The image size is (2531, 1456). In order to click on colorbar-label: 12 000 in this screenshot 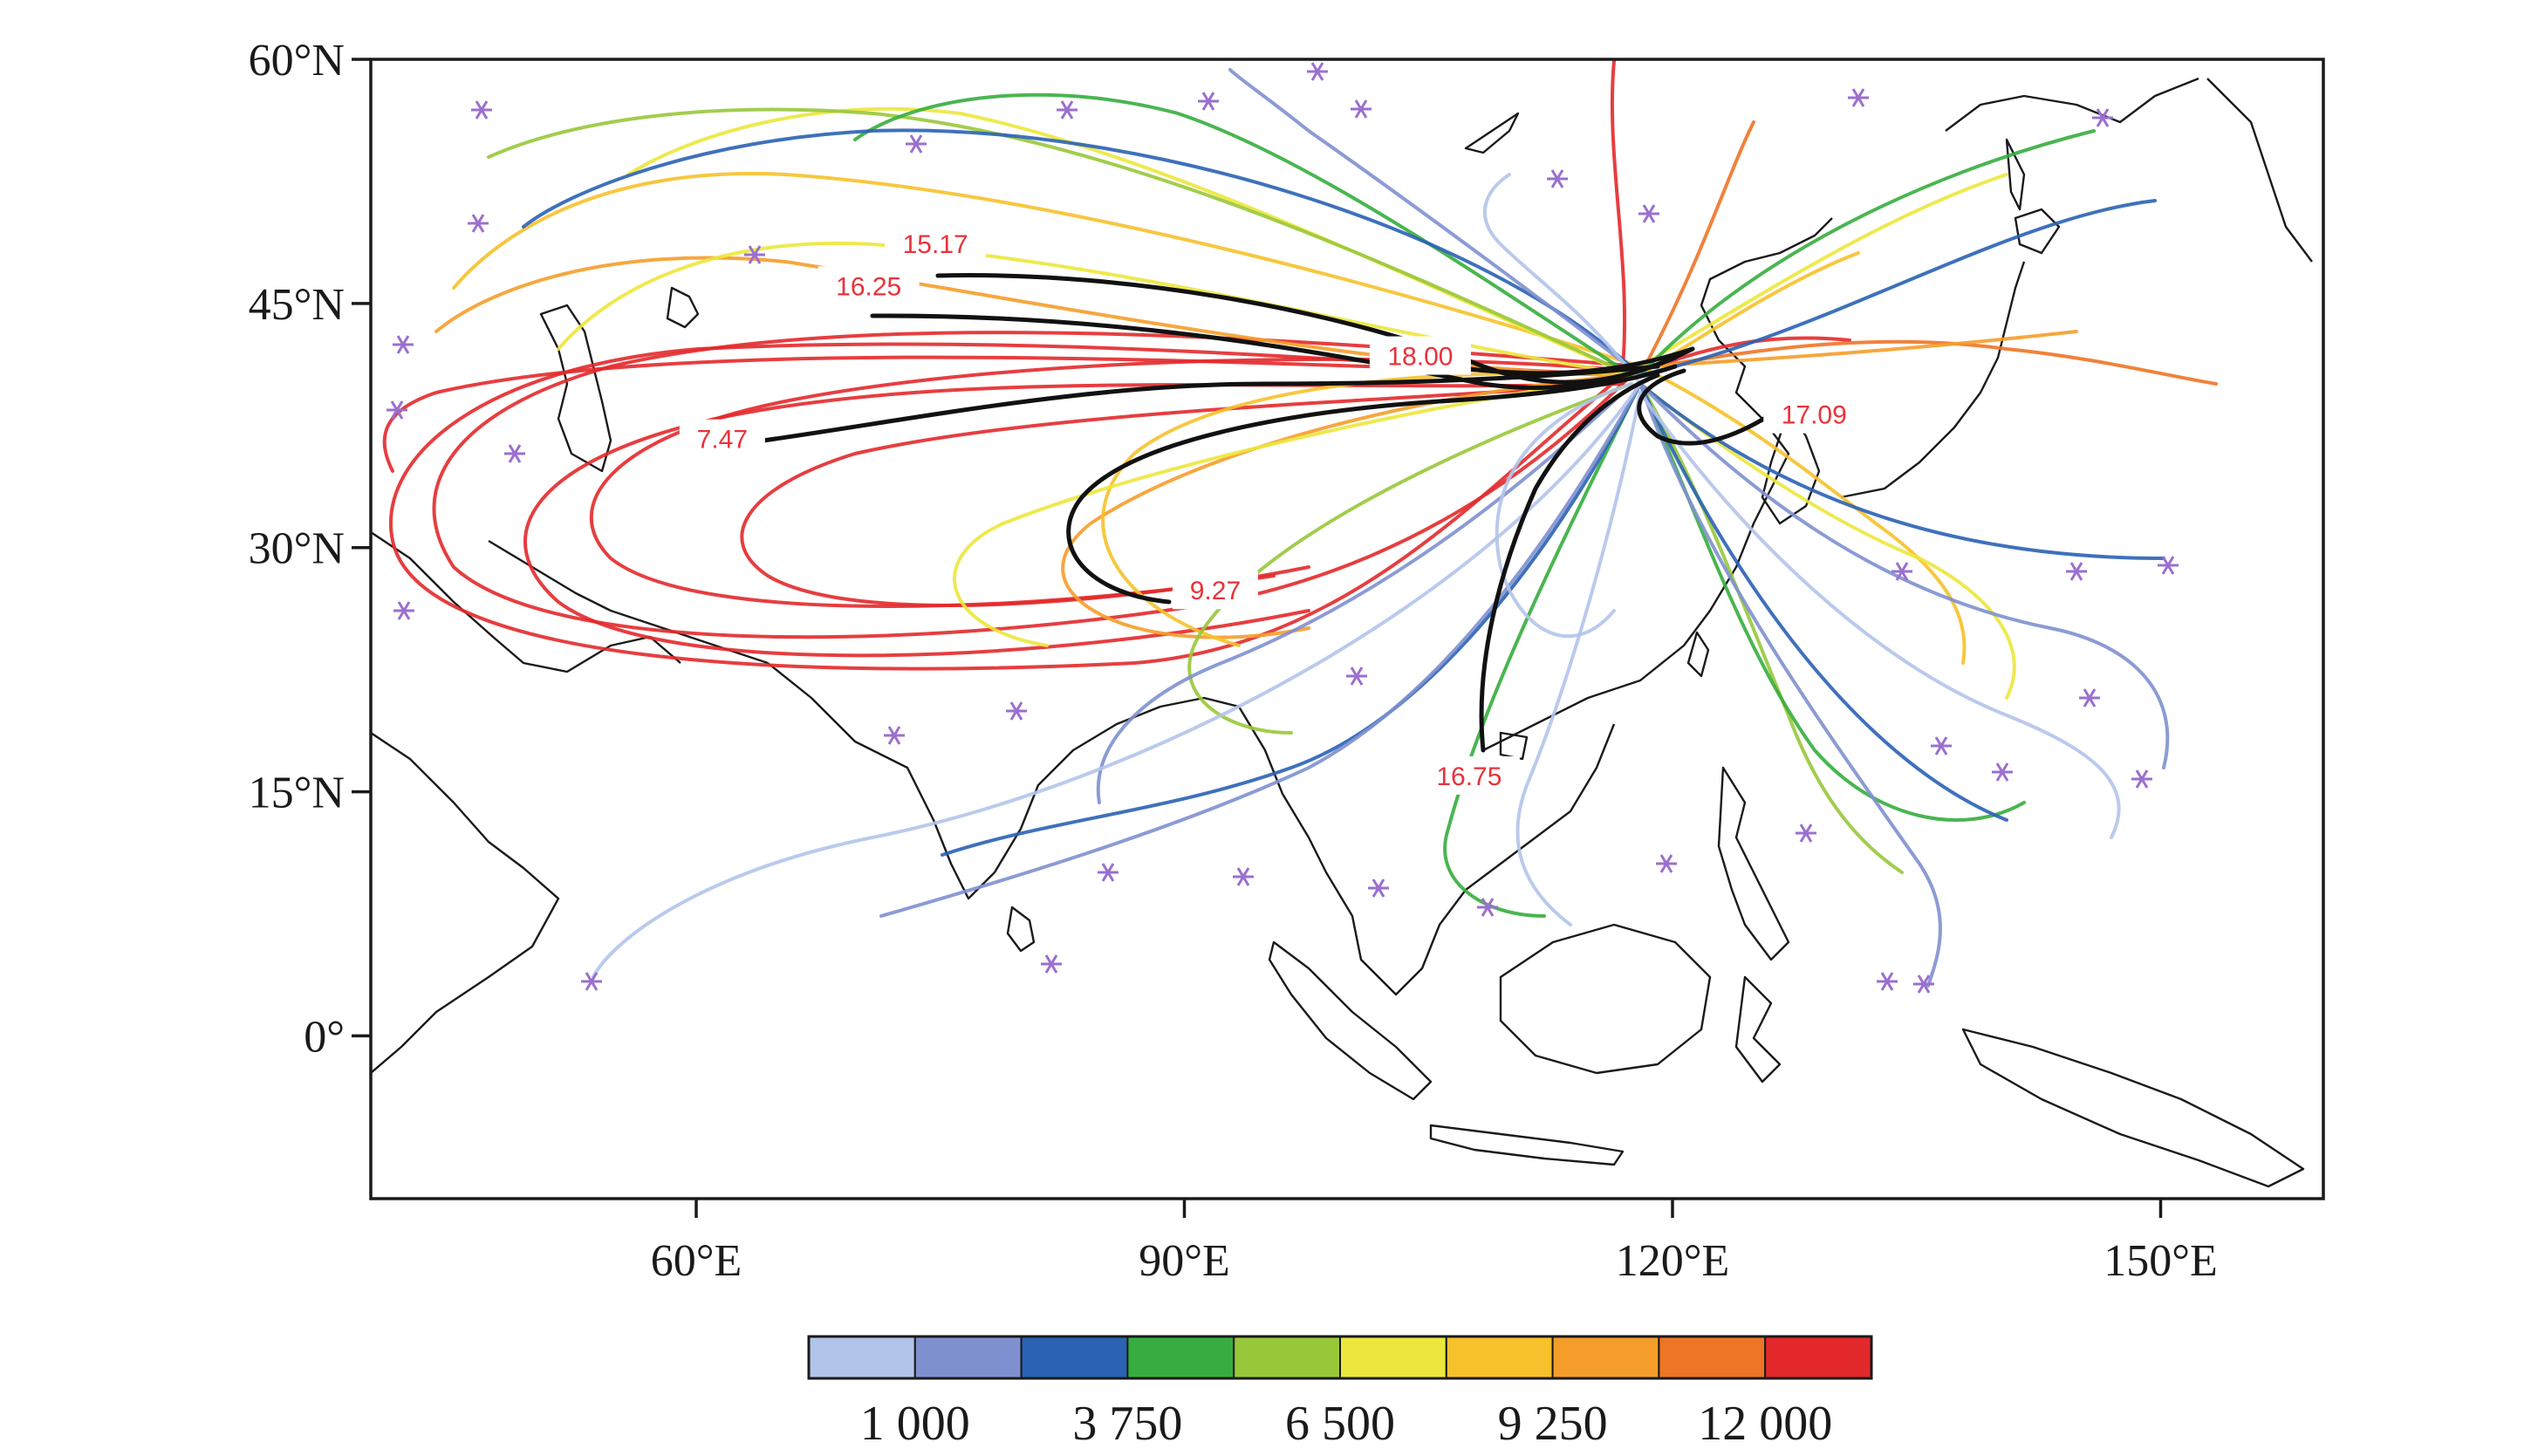, I will do `click(1765, 1424)`.